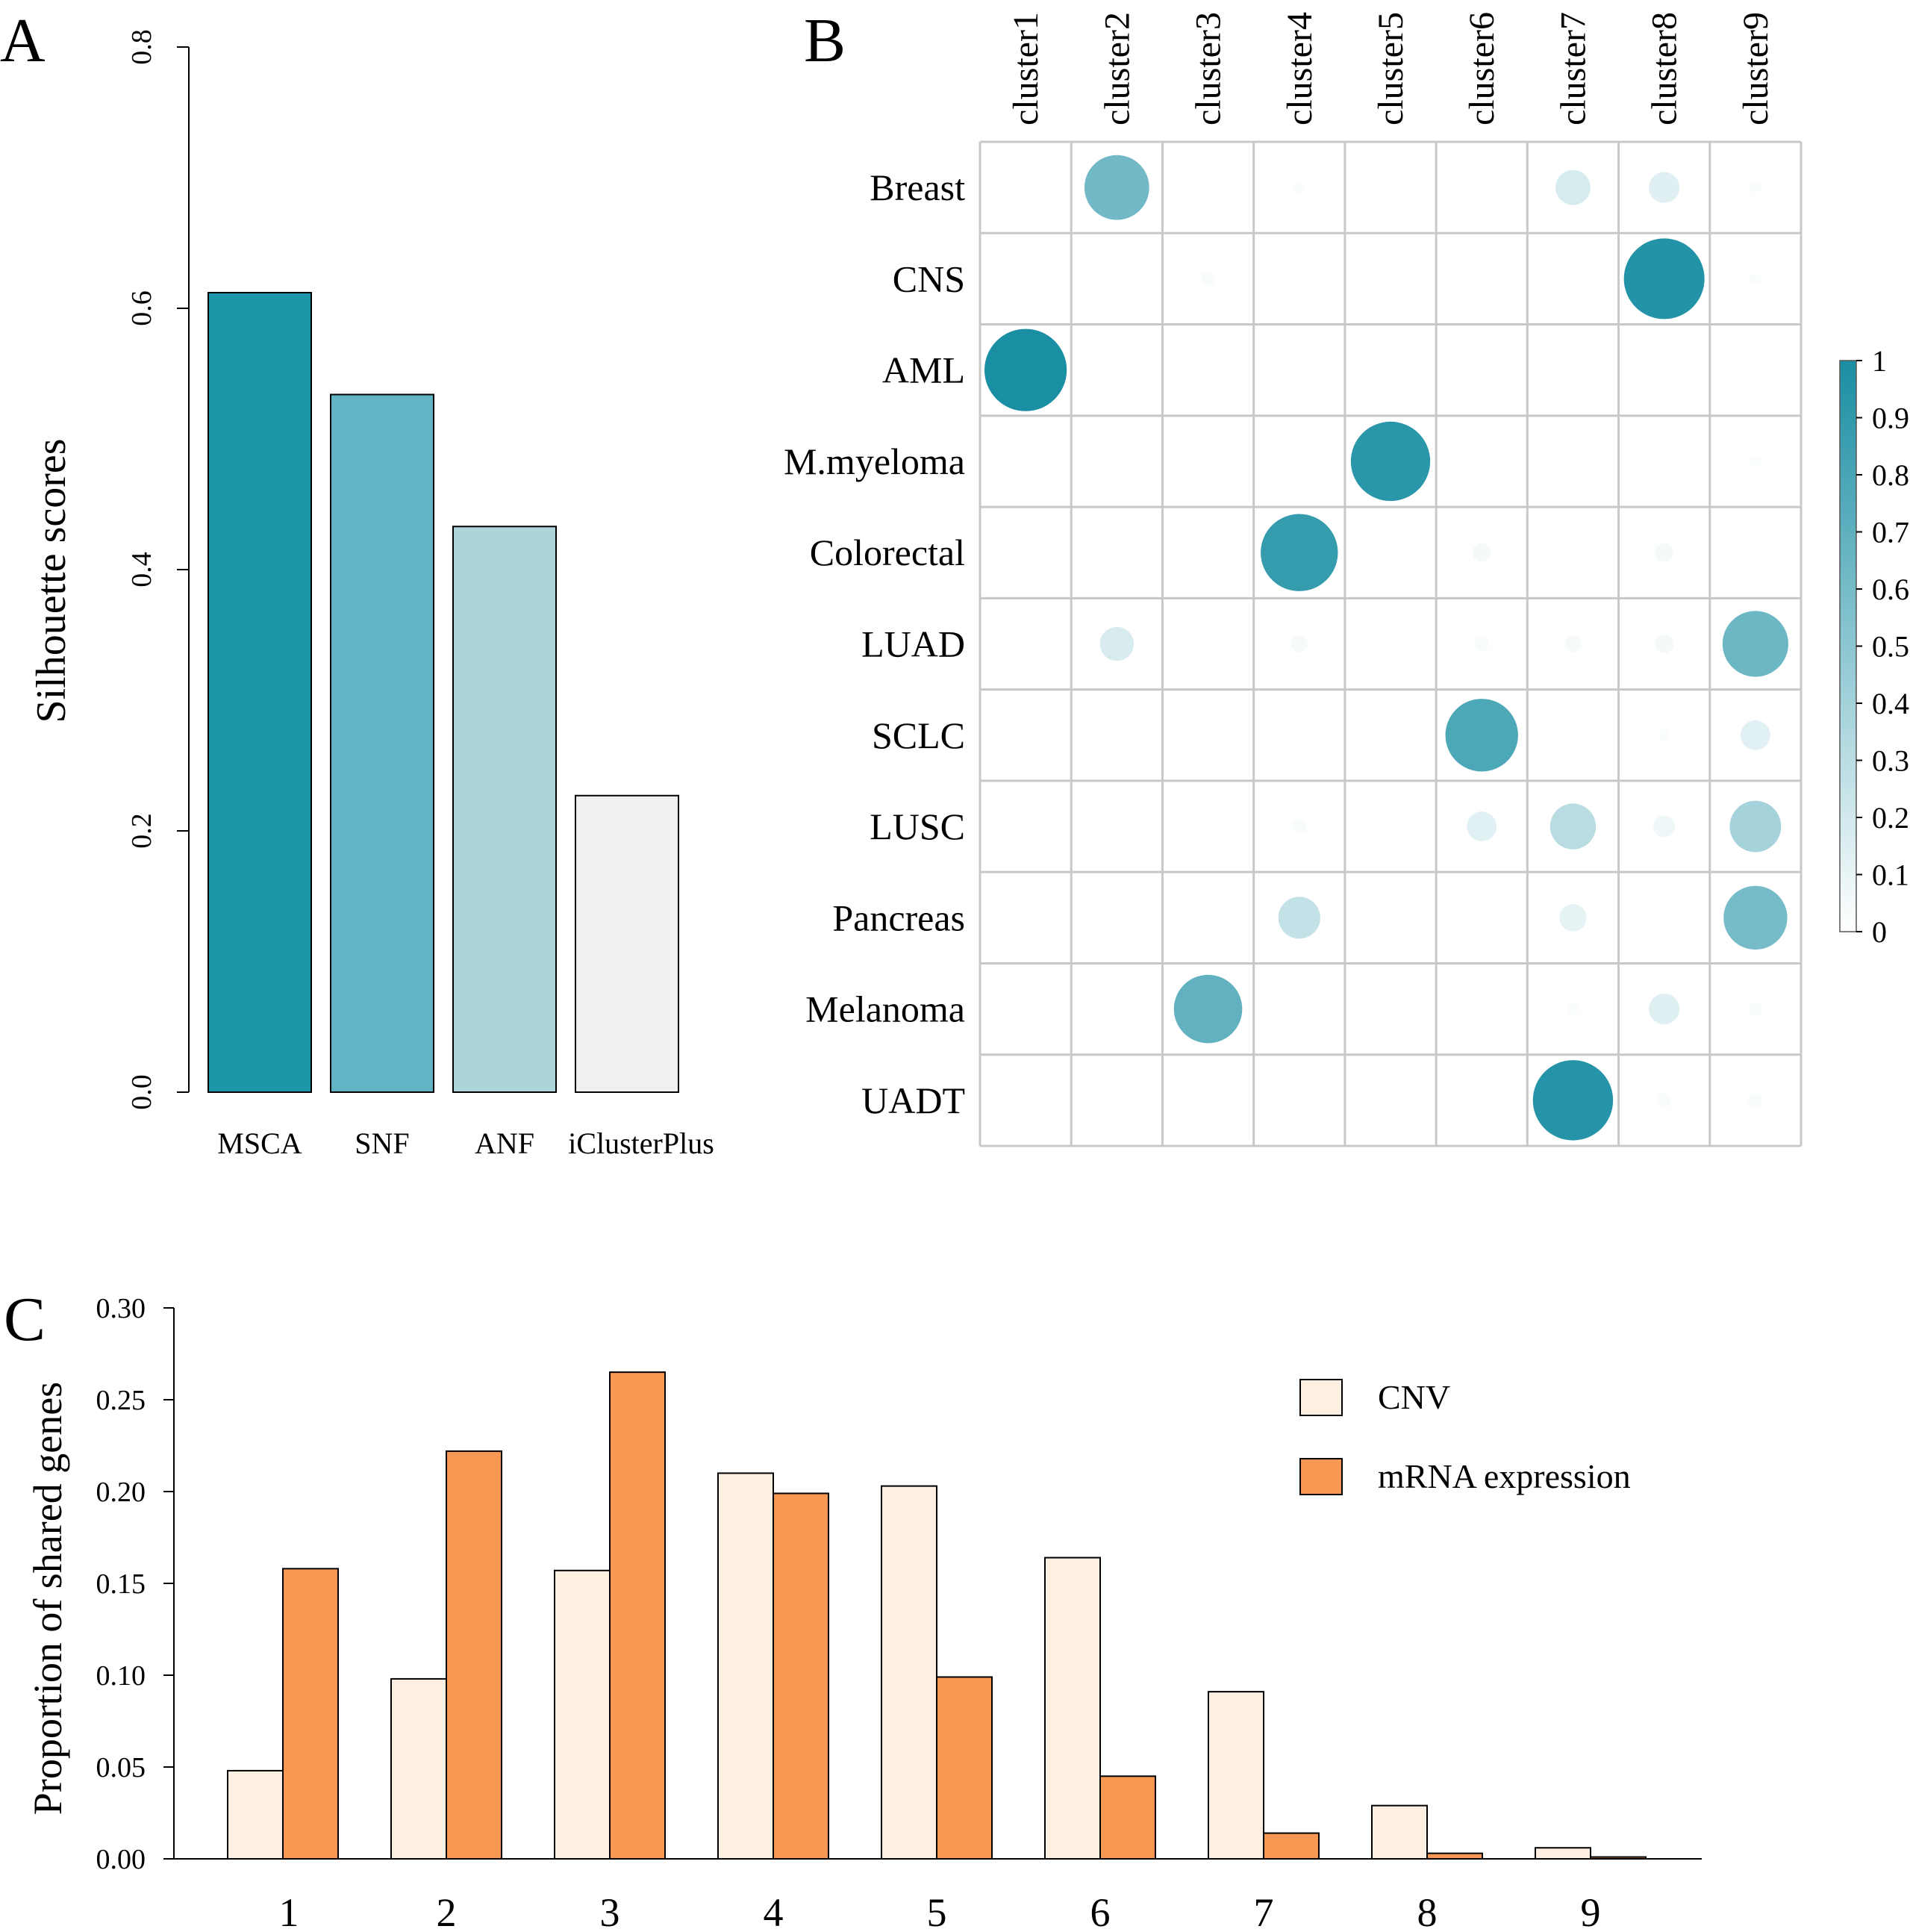 Image resolution: width=1910 pixels, height=1932 pixels. Describe the element at coordinates (1299, 827) in the screenshot. I see `bubble-LUSC-cluster4` at that location.